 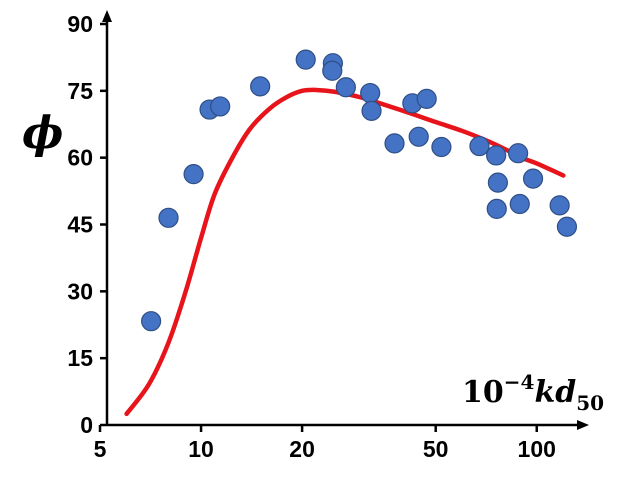 What do you see at coordinates (583, 425) in the screenshot?
I see `x-axis-arrow` at bounding box center [583, 425].